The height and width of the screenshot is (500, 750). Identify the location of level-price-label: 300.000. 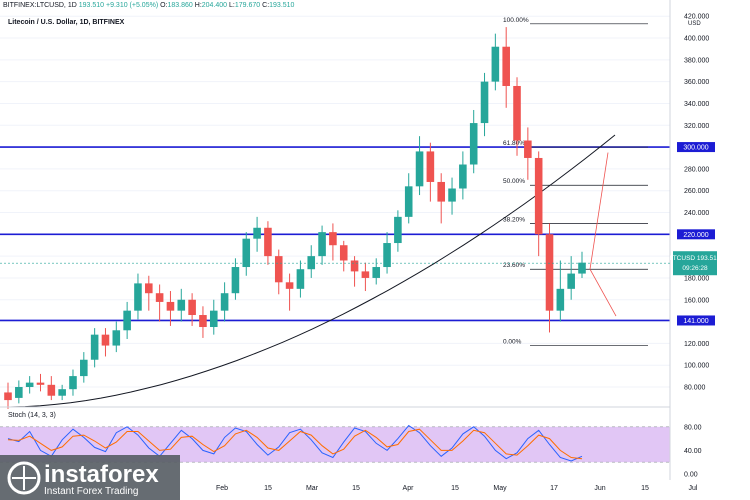
(695, 148).